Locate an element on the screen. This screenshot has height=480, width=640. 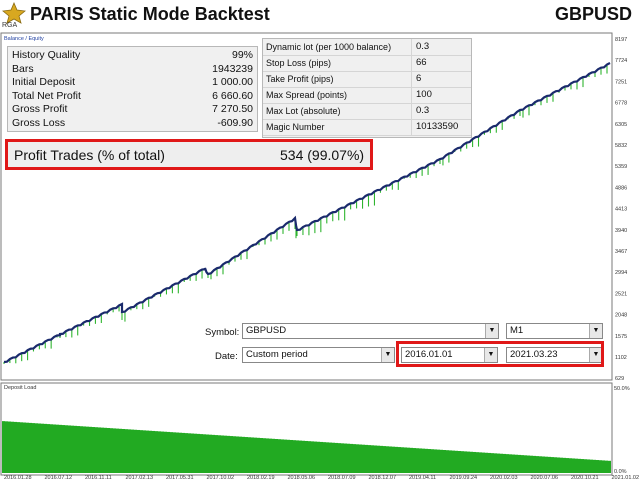
x-tick-label: 2017.10.02 is located at coordinates (221, 477).